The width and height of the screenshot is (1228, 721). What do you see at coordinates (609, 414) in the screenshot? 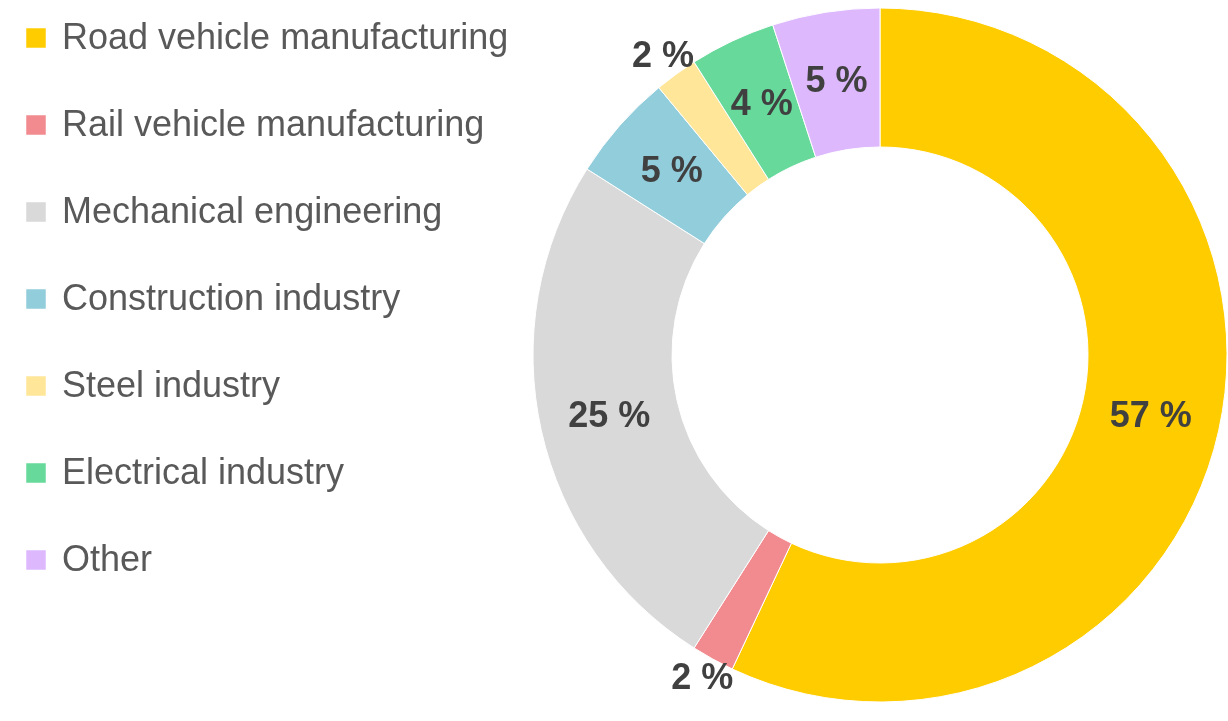
I see `data-label: 25 %` at bounding box center [609, 414].